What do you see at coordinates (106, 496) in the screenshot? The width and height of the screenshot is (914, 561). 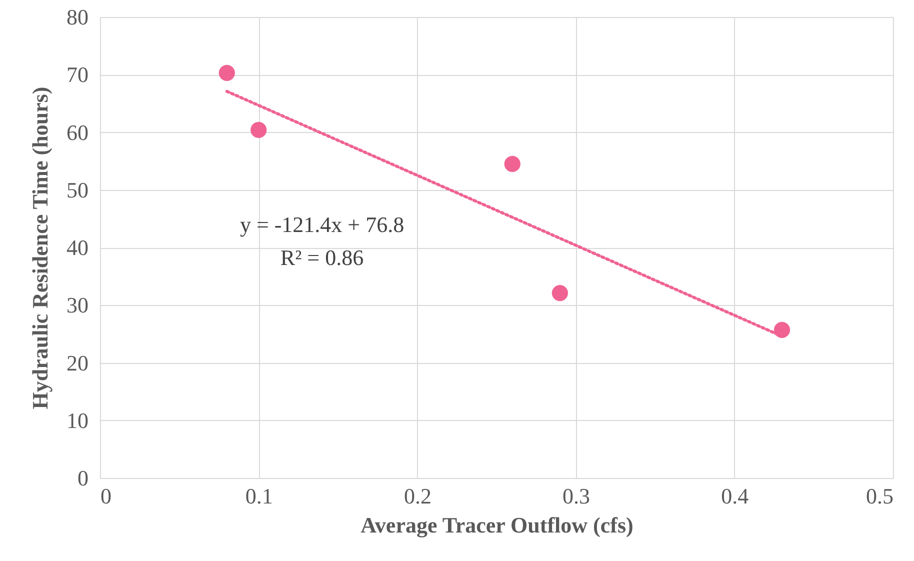 I see `x-tick-label: 0` at bounding box center [106, 496].